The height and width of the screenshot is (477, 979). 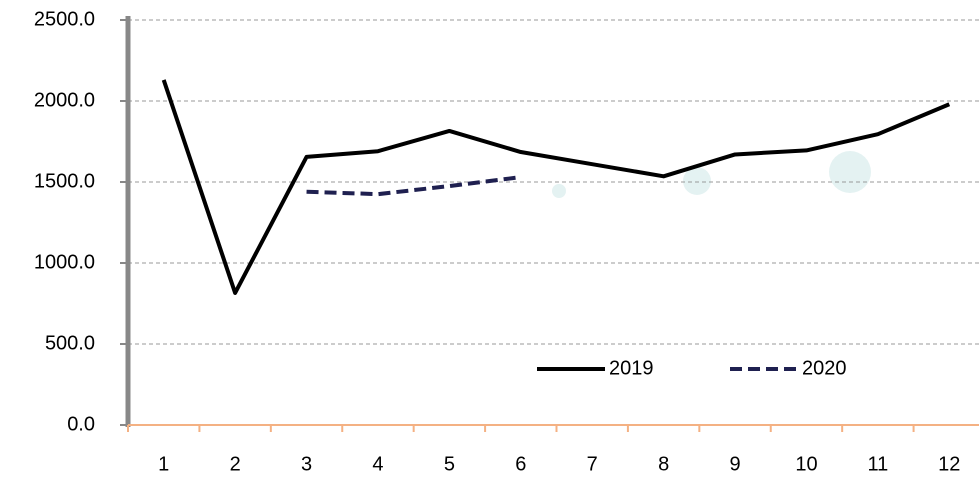 What do you see at coordinates (64, 19) in the screenshot?
I see `y-tick-label: 2500.0` at bounding box center [64, 19].